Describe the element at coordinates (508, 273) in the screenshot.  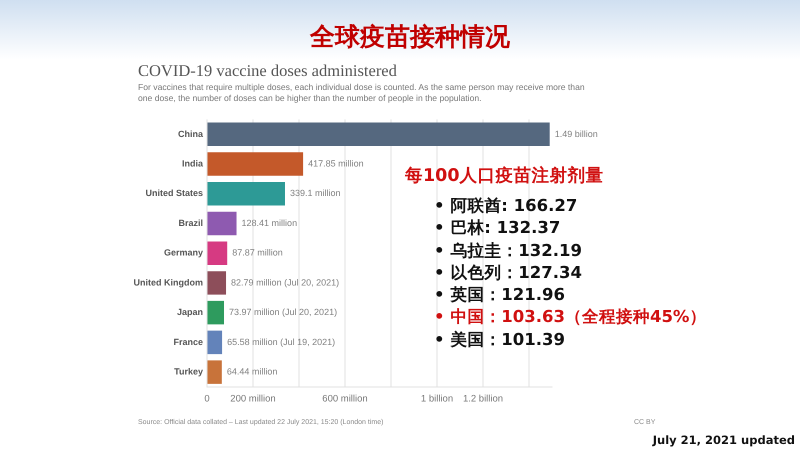
I see `annotation: • 以色列：127.34` at that location.